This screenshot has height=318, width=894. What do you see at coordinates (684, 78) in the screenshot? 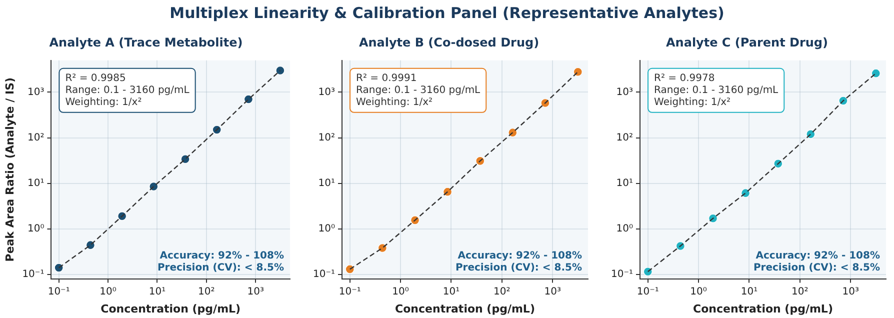
I see `annotation: R² = 0.9978` at bounding box center [684, 78].